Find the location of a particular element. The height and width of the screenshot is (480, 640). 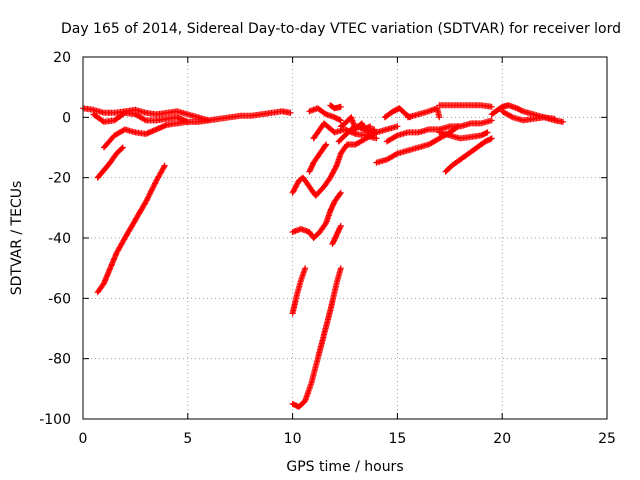

x-axis-label: GPS time / hours is located at coordinates (344, 467).